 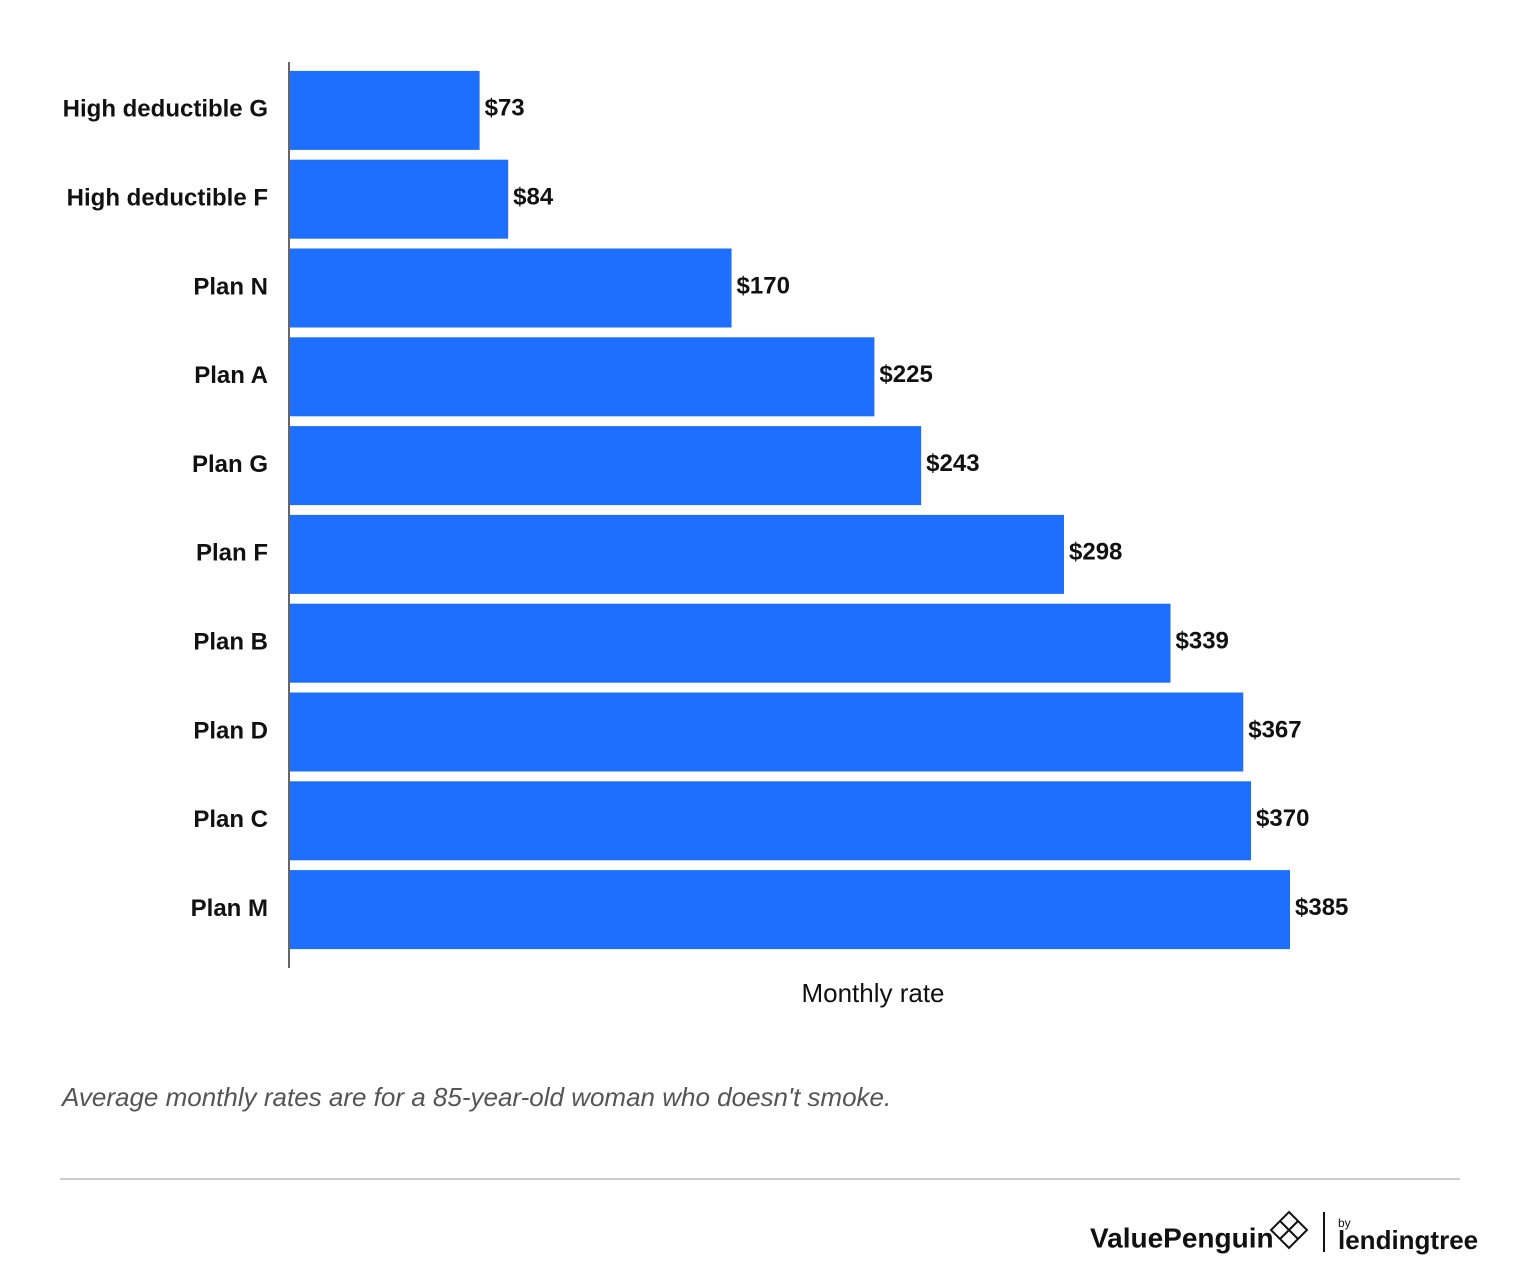 What do you see at coordinates (165, 109) in the screenshot?
I see `y-tick-label: High deductible G` at bounding box center [165, 109].